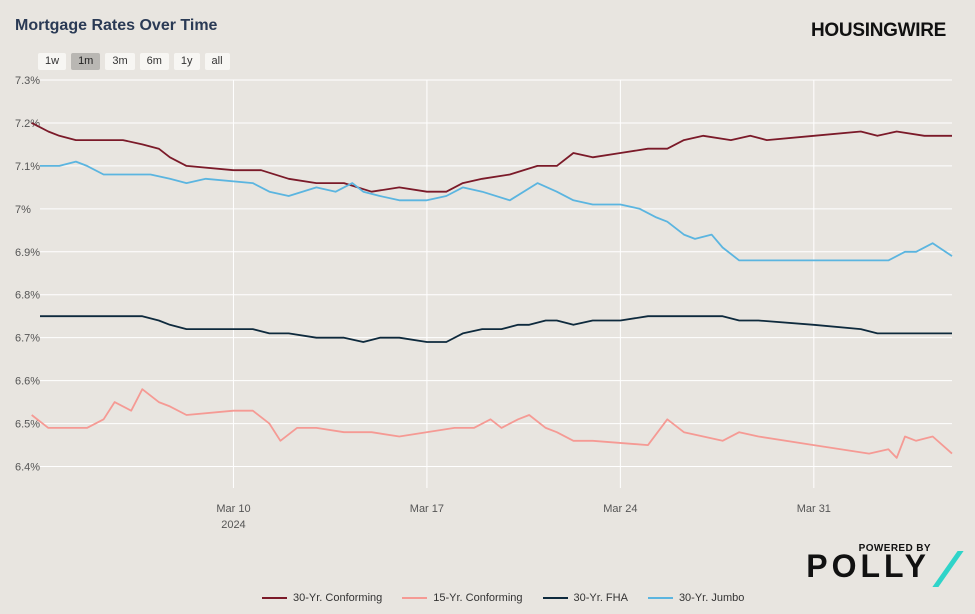 This screenshot has width=975, height=614. I want to click on range-button-1w: 1w, so click(52, 61).